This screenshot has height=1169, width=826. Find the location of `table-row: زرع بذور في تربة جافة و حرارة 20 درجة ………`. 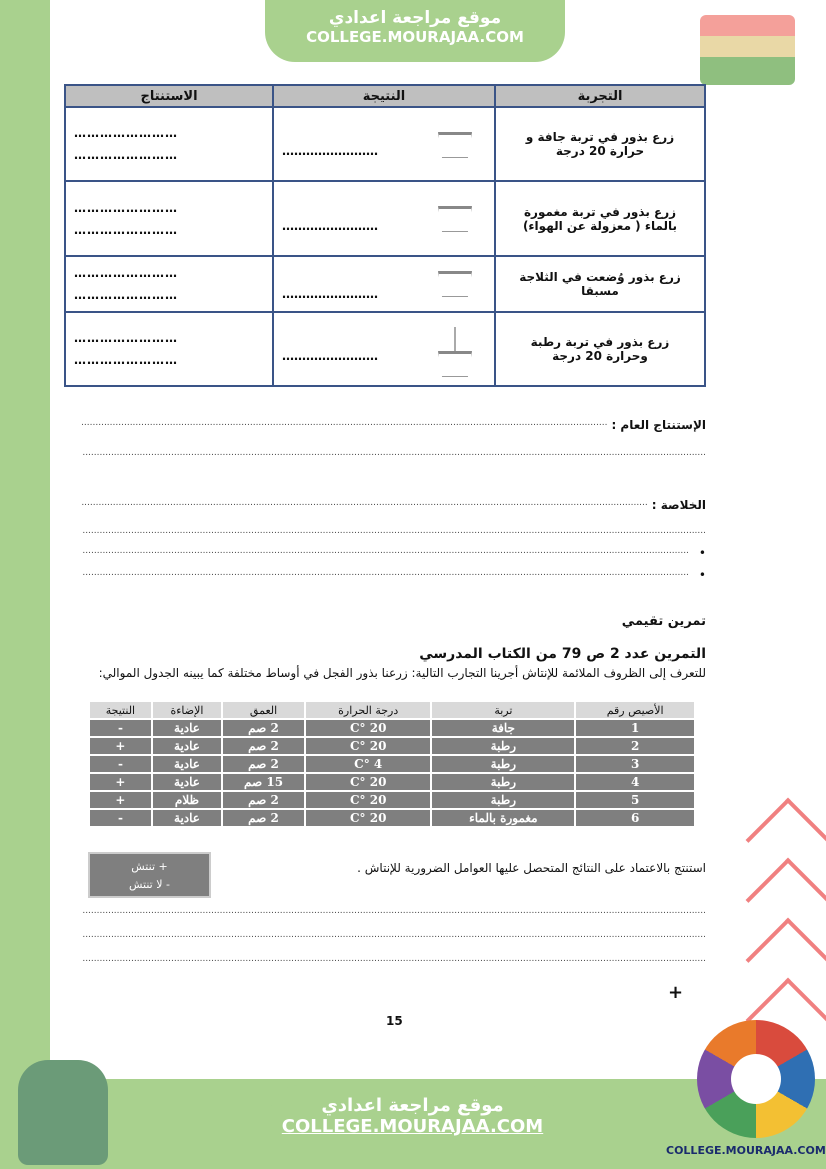

table-row: زرع بذور في تربة جافة و حرارة 20 درجة ……… is located at coordinates (385, 144).